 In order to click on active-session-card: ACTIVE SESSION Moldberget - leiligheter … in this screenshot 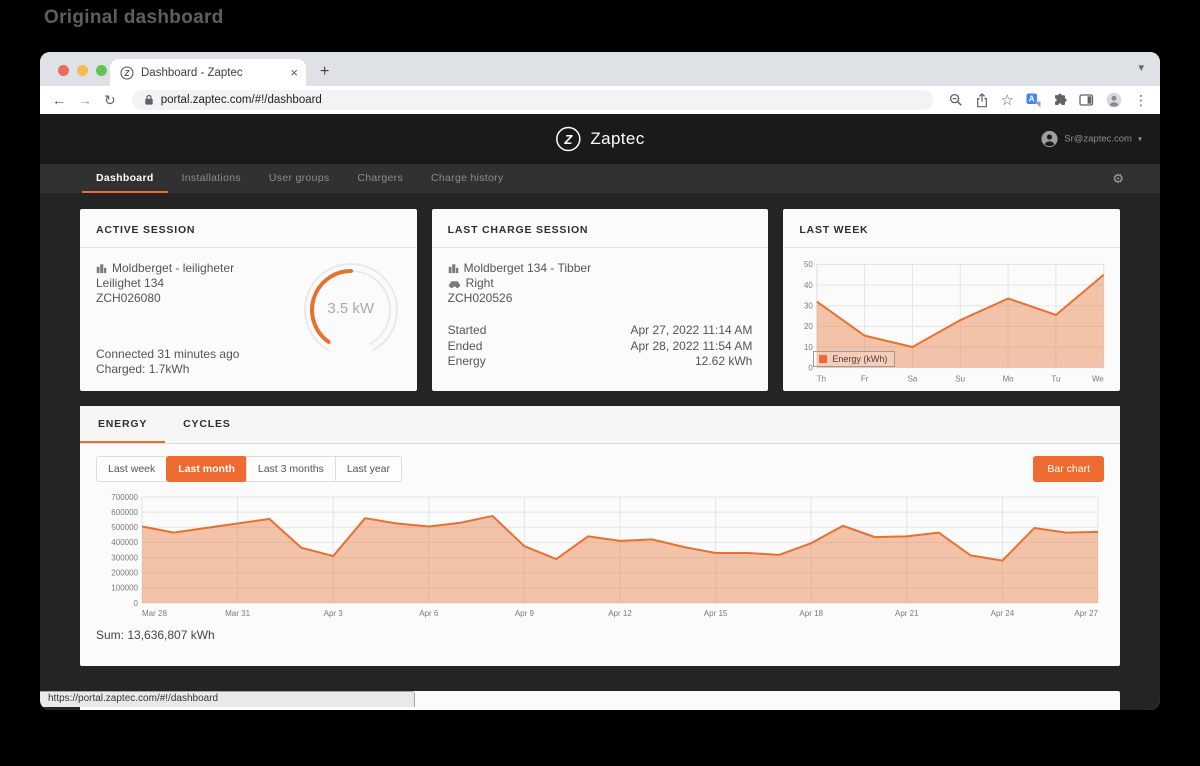, I will do `click(248, 300)`.